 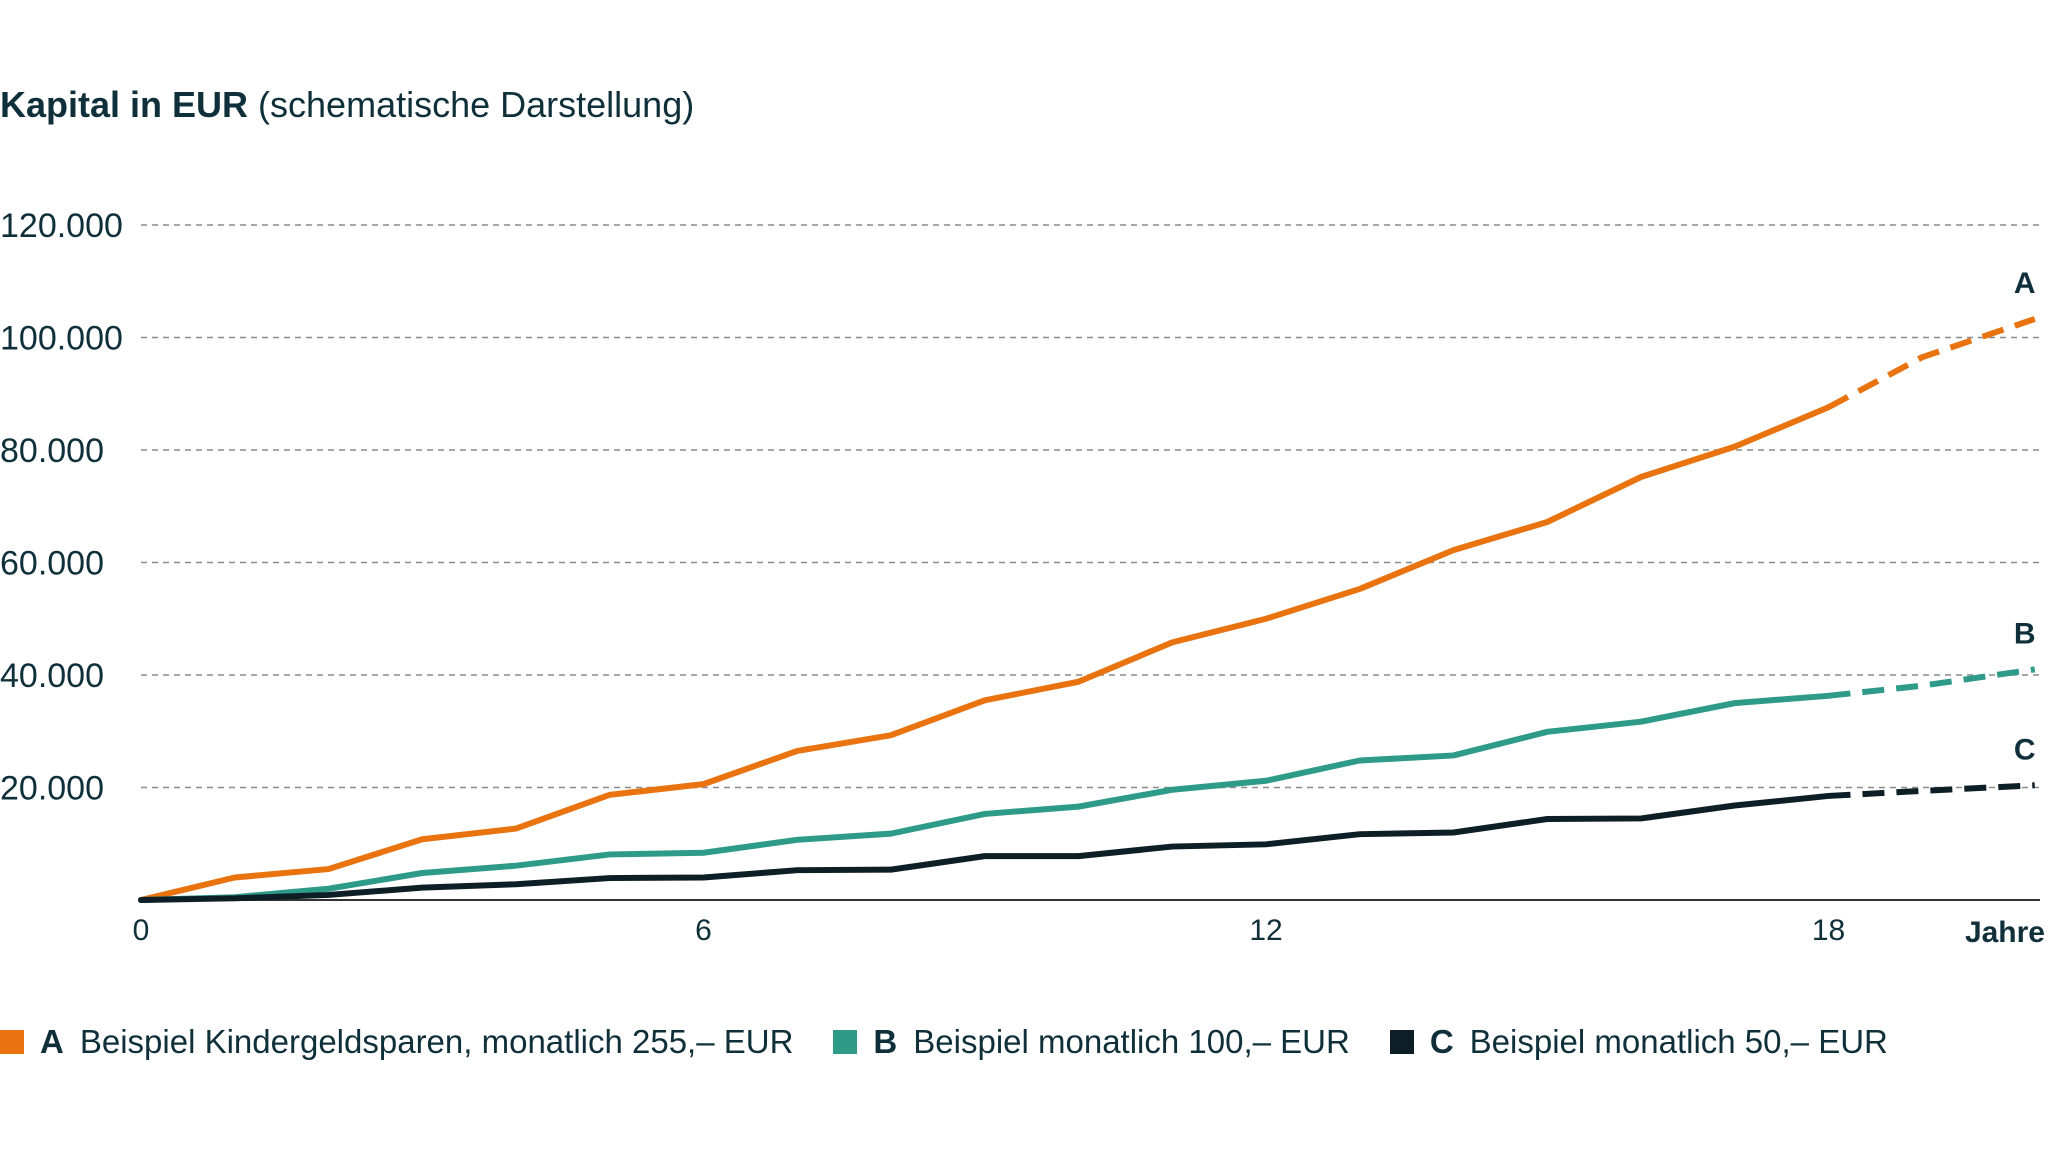 I want to click on series-b-projection, so click(x=1932, y=682).